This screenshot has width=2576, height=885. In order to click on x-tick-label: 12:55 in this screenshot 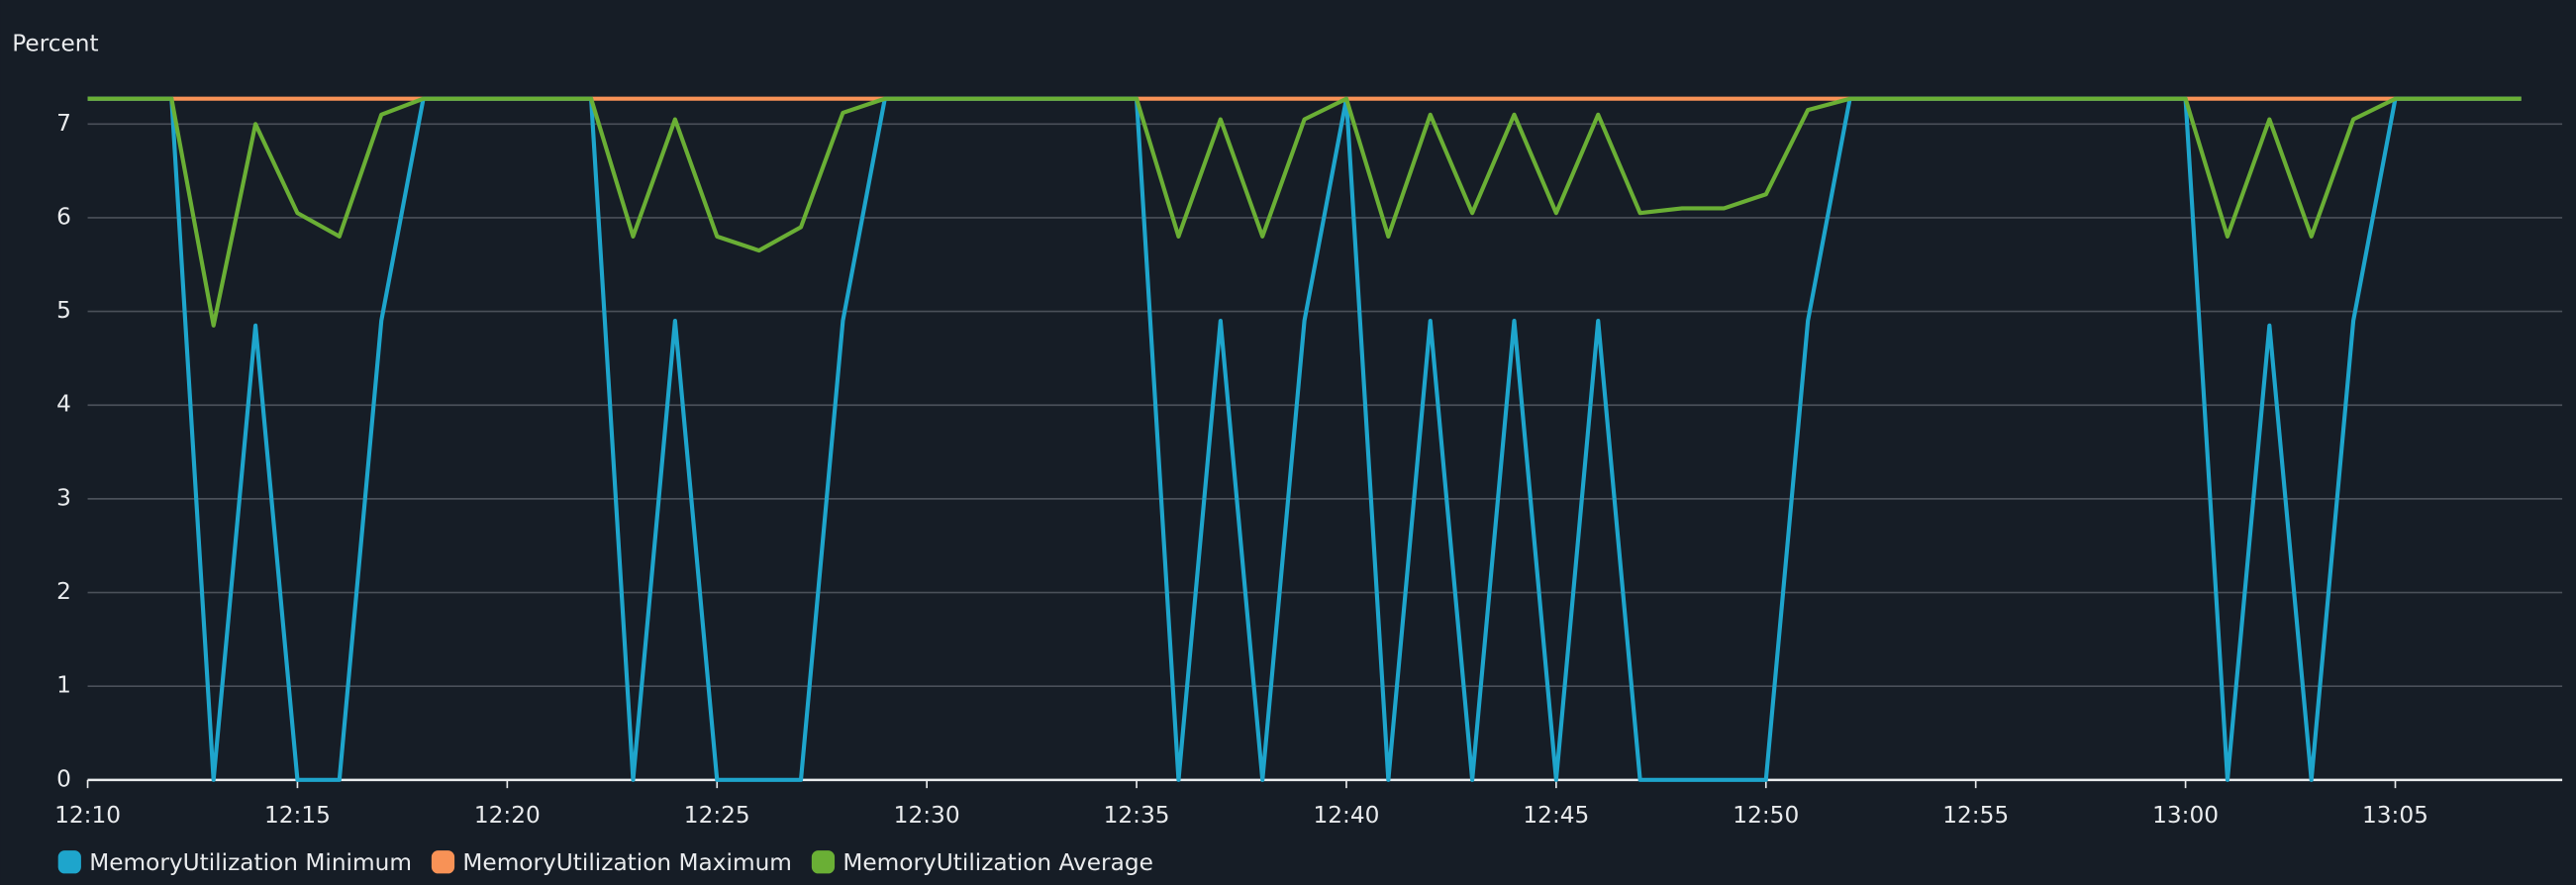, I will do `click(1976, 815)`.